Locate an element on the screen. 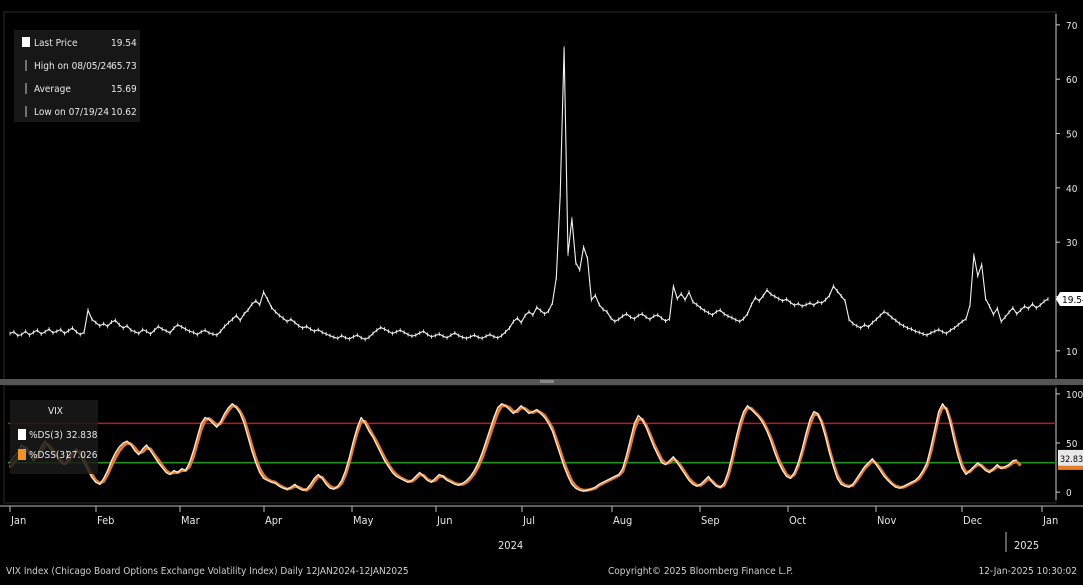  indicator-legend-label: %DS(3) is located at coordinates (46, 435).